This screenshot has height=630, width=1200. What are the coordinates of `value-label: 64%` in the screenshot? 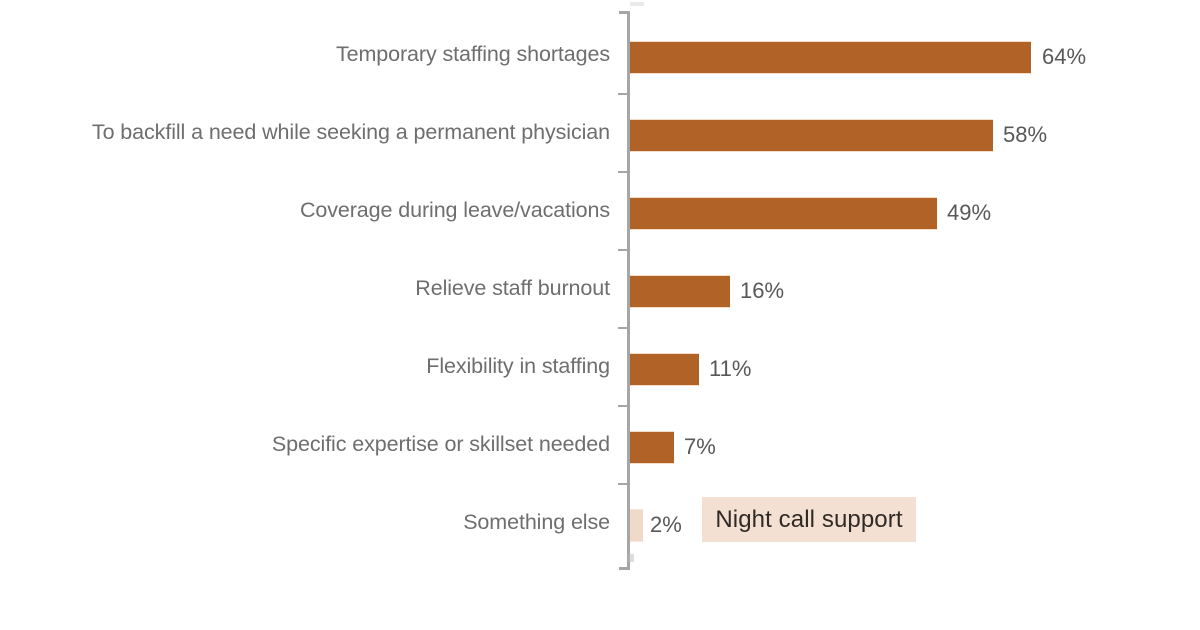 It's located at (1064, 56).